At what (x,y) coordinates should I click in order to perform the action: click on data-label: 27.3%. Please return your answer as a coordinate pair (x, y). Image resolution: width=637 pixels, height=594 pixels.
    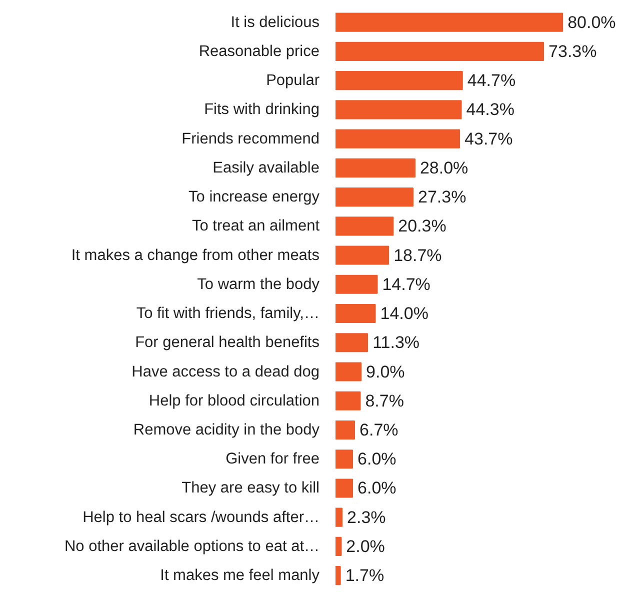
    Looking at the image, I should click on (442, 197).